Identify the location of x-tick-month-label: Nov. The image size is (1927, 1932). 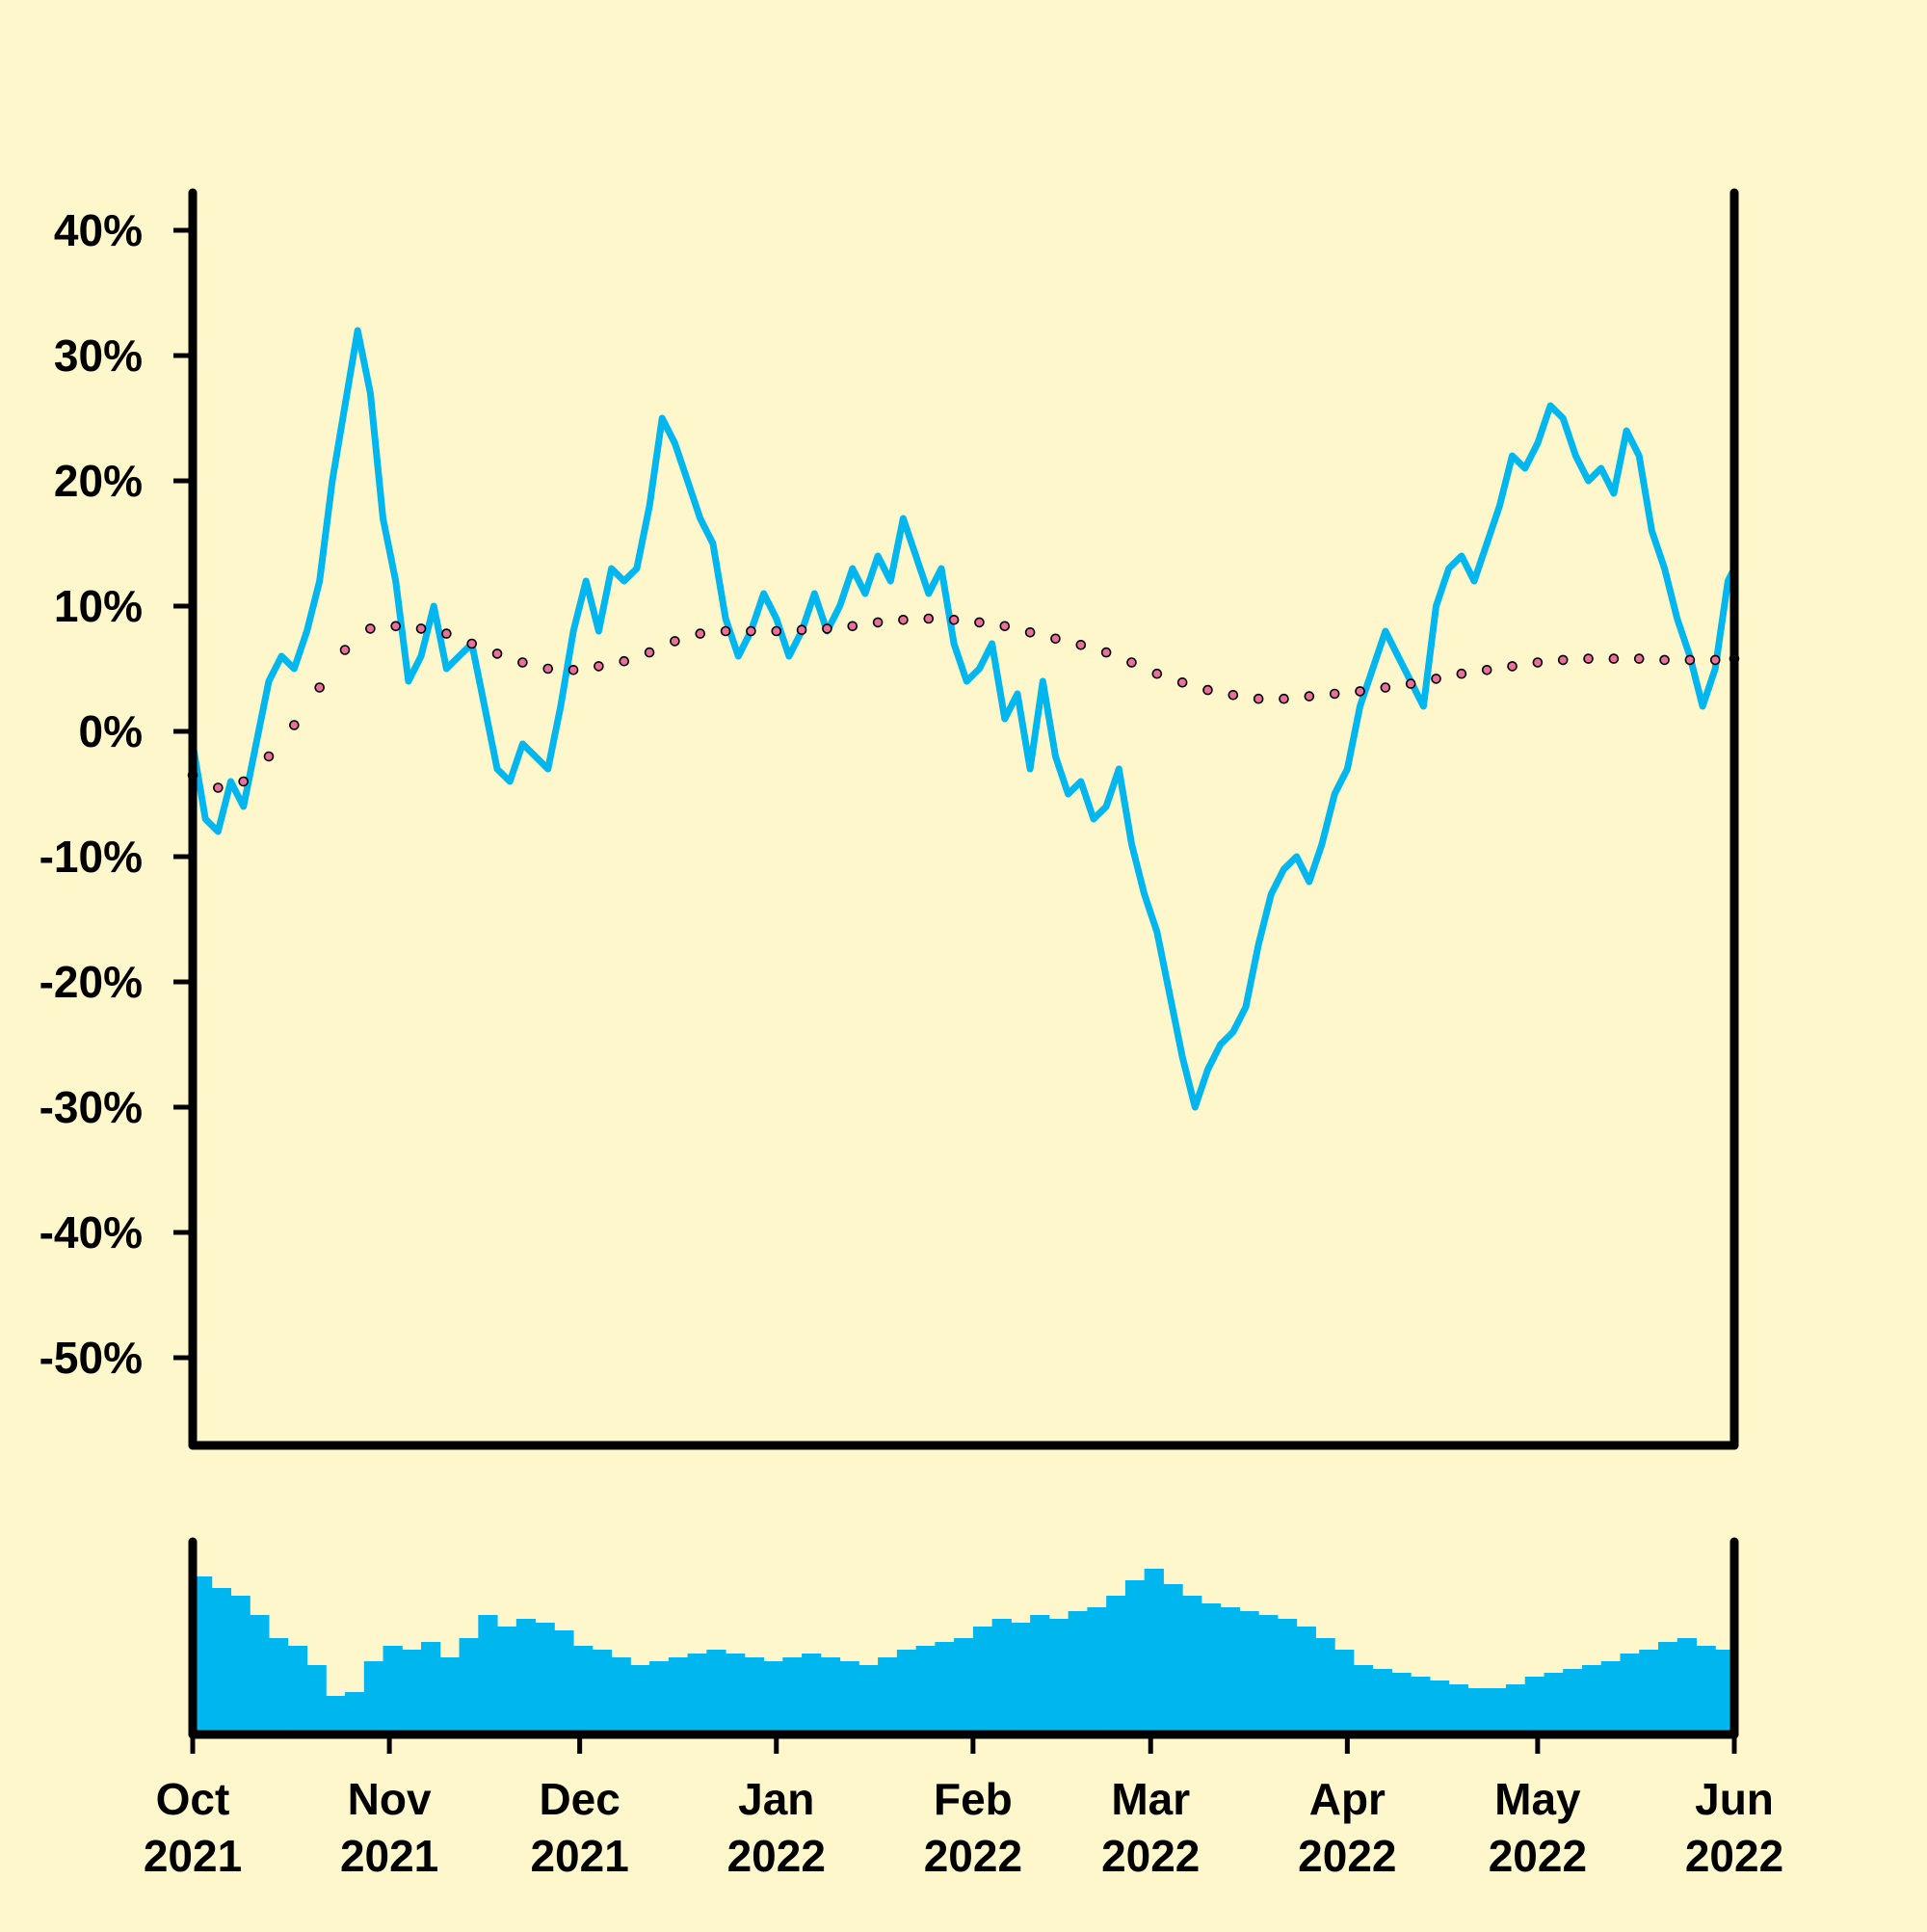
(390, 1799).